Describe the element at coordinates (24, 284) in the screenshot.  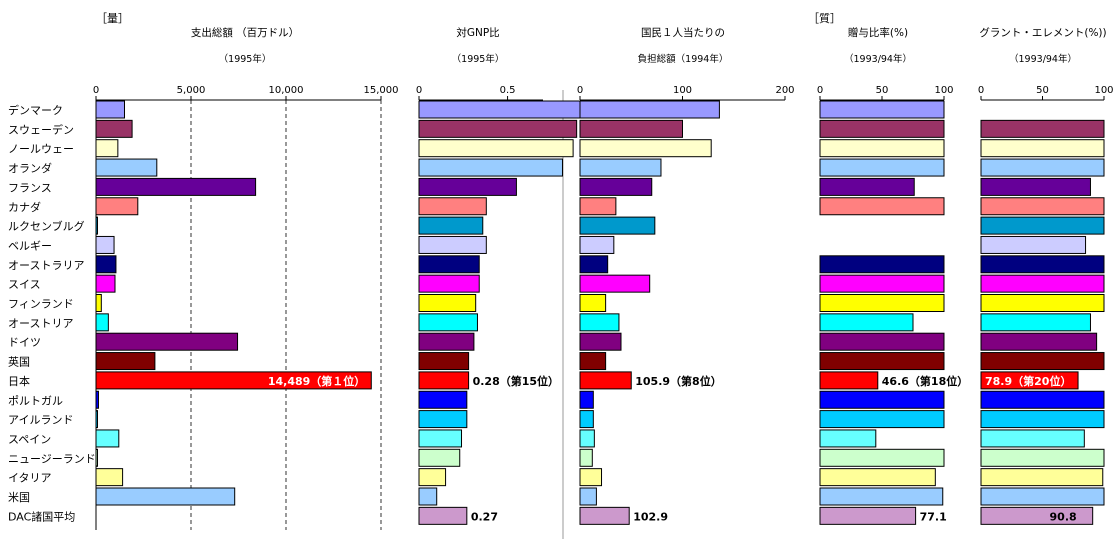
I see `category-label: スイス` at that location.